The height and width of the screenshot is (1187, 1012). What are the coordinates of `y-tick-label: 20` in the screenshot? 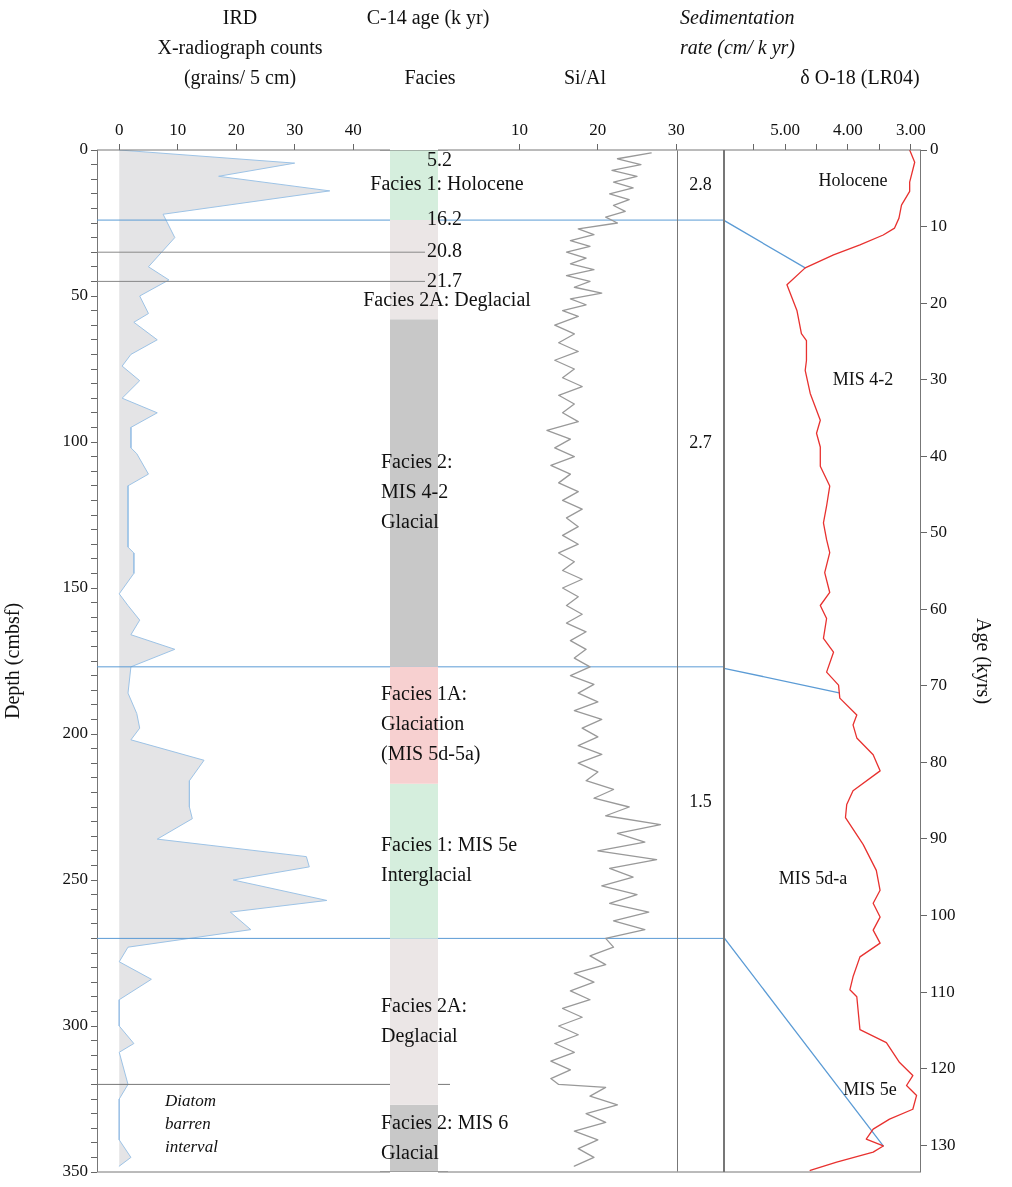 It's located at (938, 302).